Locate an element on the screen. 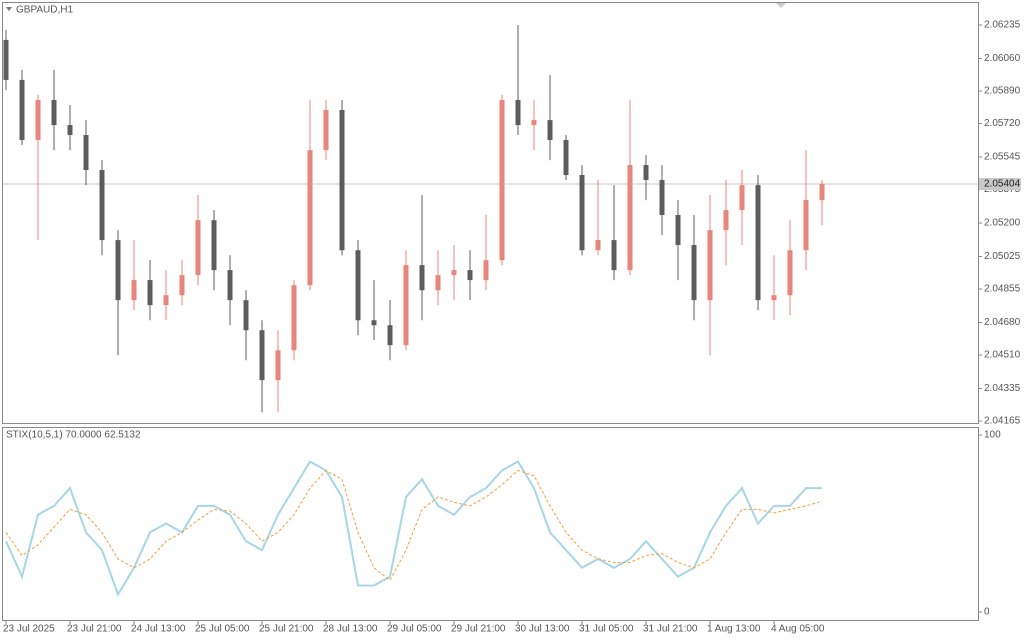 The width and height of the screenshot is (1024, 640). y-tick-label: 2.04335 is located at coordinates (1002, 388).